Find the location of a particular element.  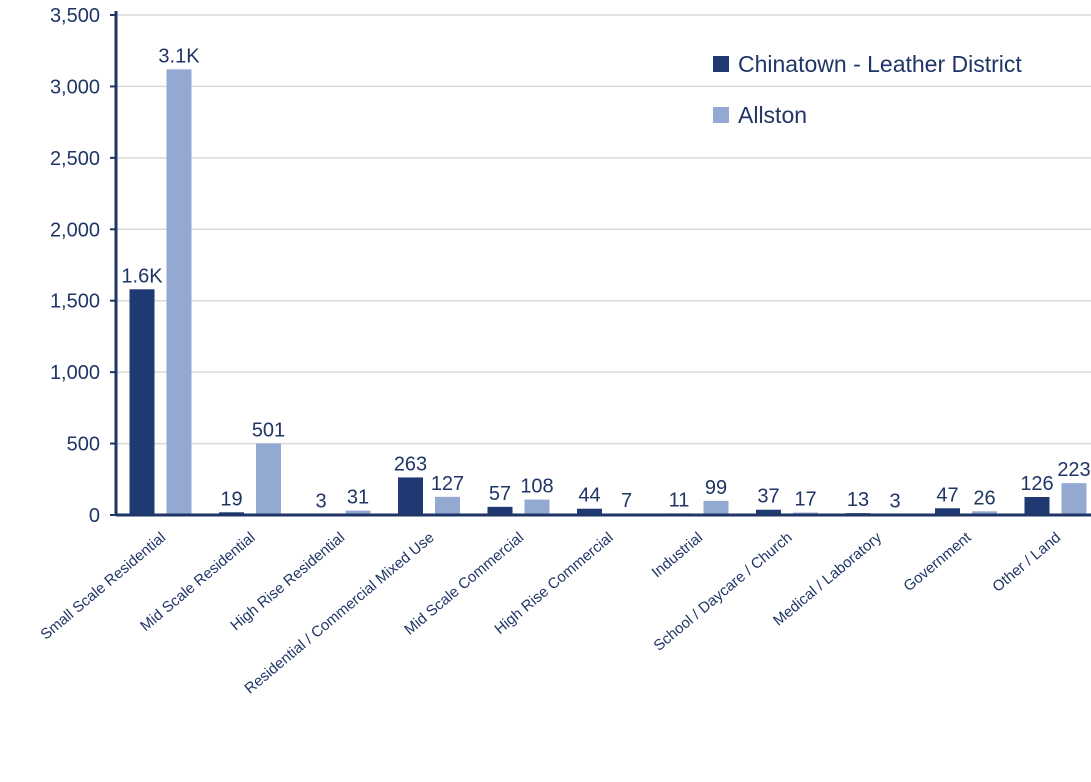

x-tick-label: Government is located at coordinates (937, 562).